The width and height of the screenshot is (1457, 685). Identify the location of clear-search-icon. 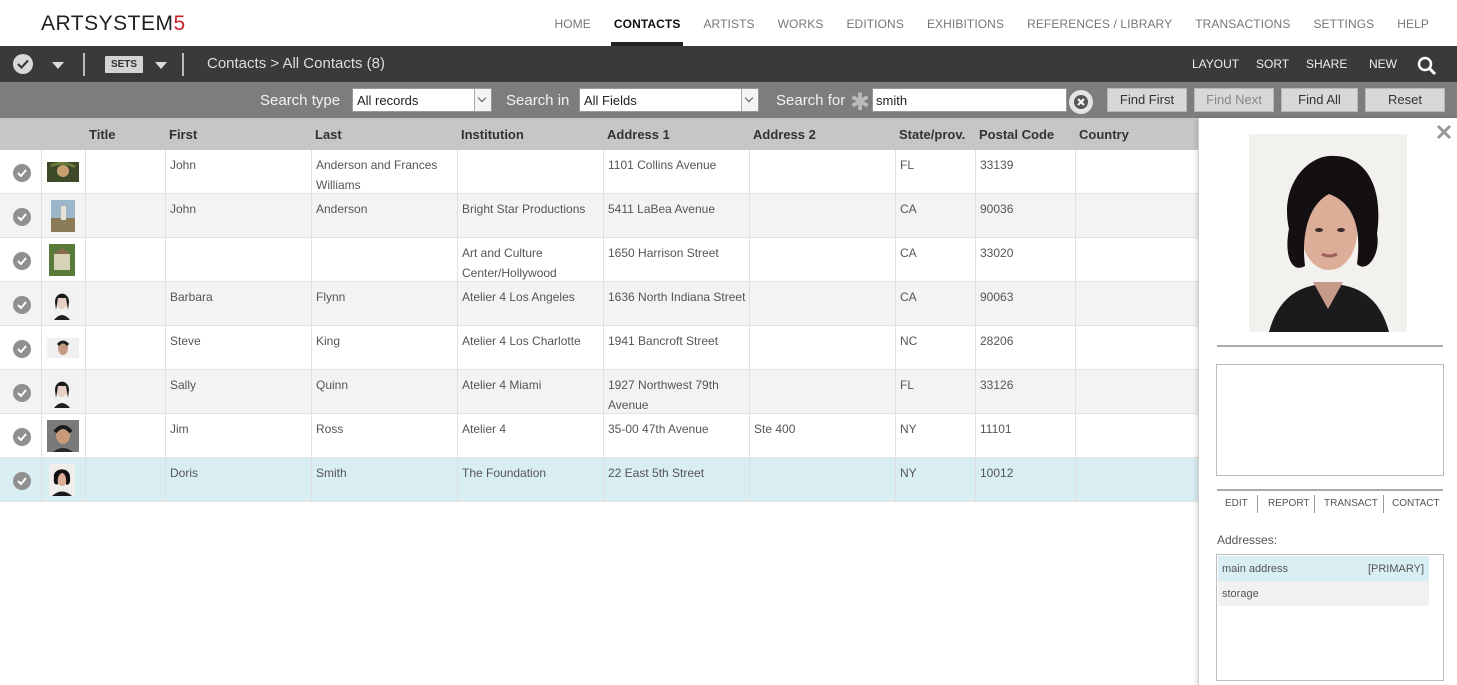
(1081, 102).